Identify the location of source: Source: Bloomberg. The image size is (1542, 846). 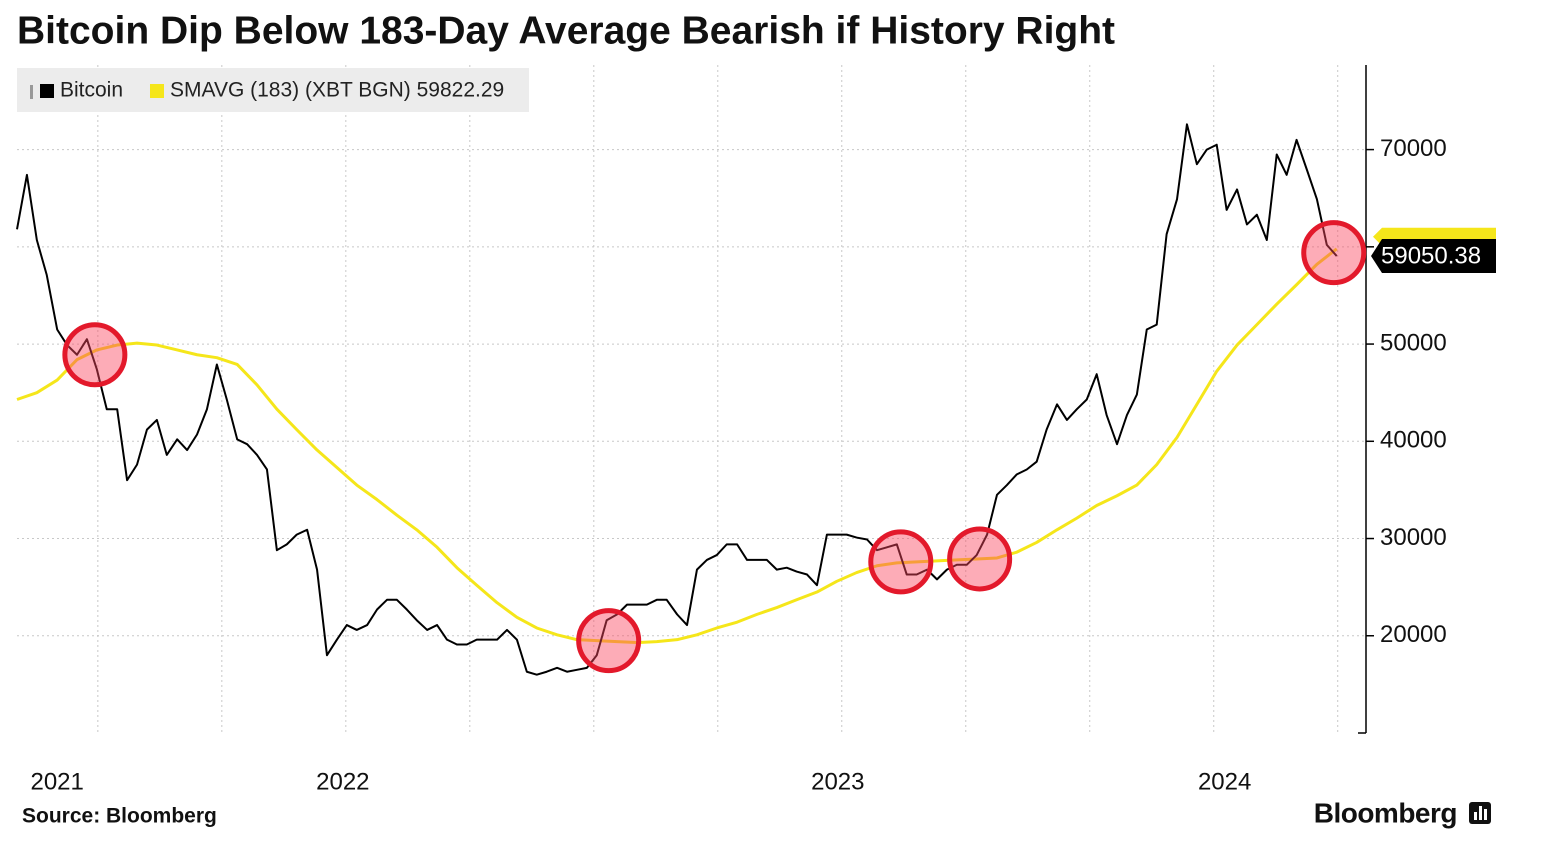
(119, 816).